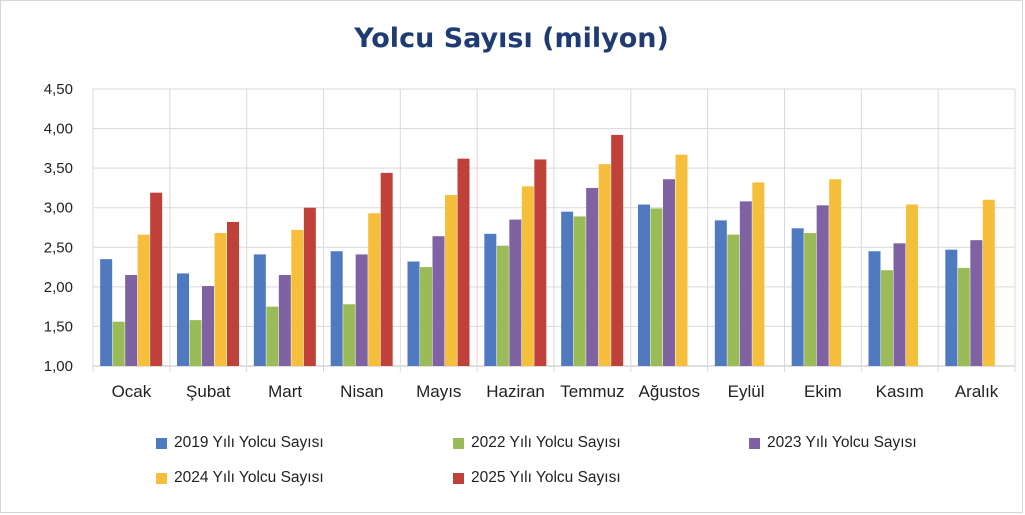 The height and width of the screenshot is (515, 1025). I want to click on x-category-label: Şubat, so click(208, 391).